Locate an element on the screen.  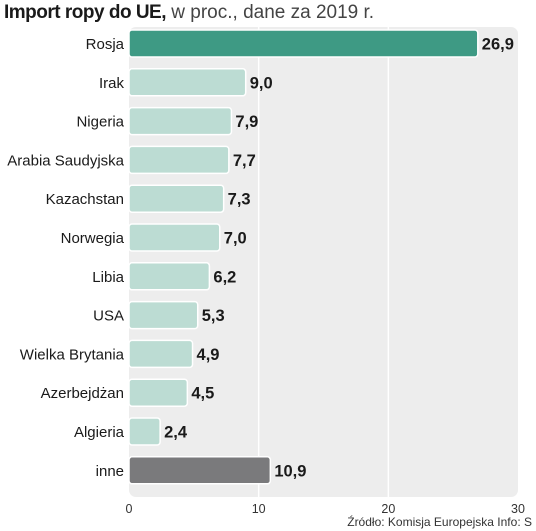
value-label: 26,9 is located at coordinates (498, 45).